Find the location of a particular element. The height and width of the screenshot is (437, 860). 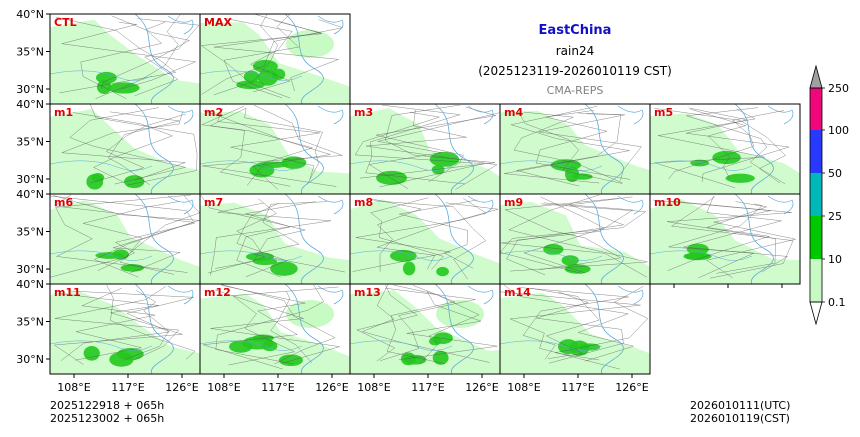

colorbar-tick-label: 25 is located at coordinates (835, 216).